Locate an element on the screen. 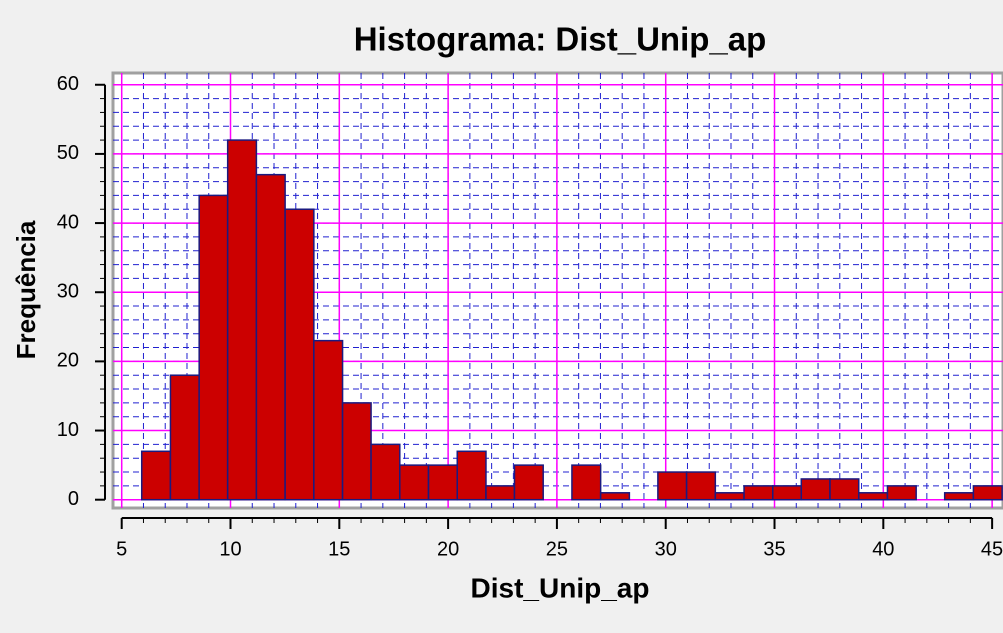  y-tick-label: 10 is located at coordinates (68, 430).